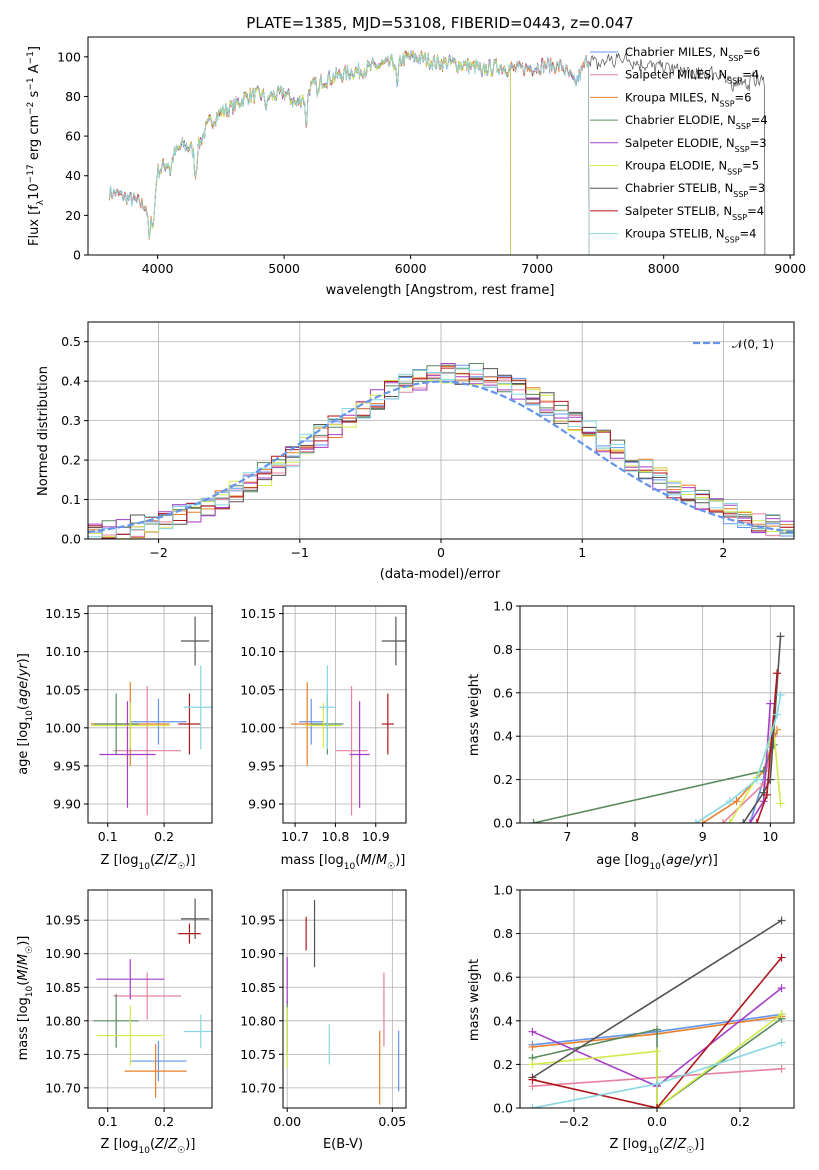 The height and width of the screenshot is (1170, 819). Describe the element at coordinates (43, 431) in the screenshot. I see `residual-ylabel: Normed distribution` at that location.